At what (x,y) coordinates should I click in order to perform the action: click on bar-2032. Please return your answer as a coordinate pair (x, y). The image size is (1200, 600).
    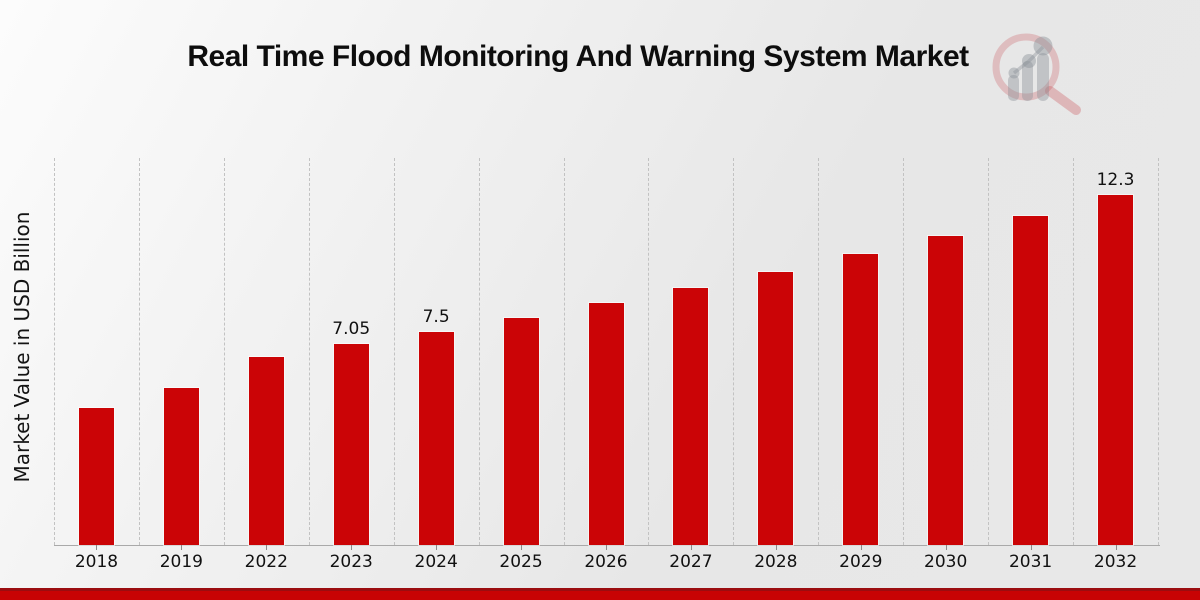
    Looking at the image, I should click on (1116, 369).